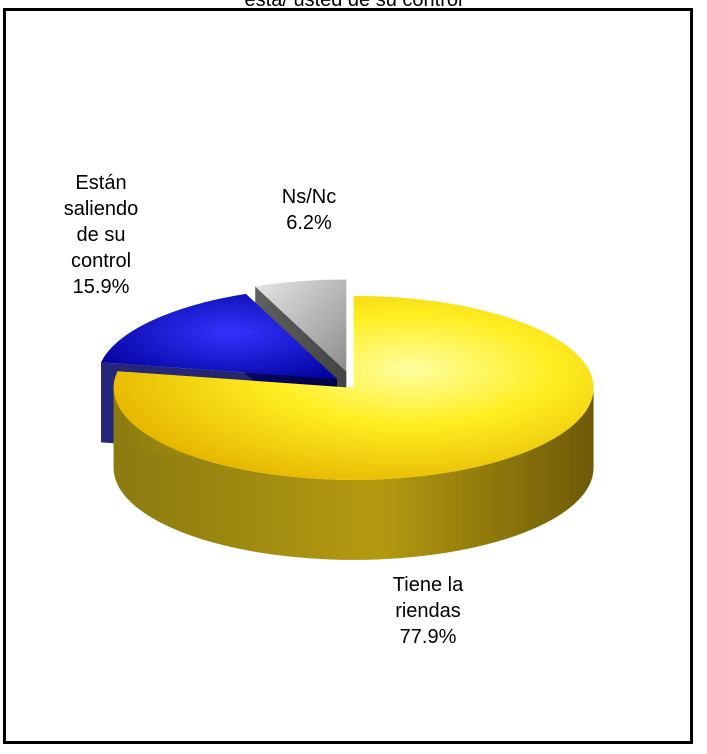 Image resolution: width=707 pixels, height=754 pixels. What do you see at coordinates (428, 611) in the screenshot?
I see `slice-label-1: Tiene la riendas 77.9%` at bounding box center [428, 611].